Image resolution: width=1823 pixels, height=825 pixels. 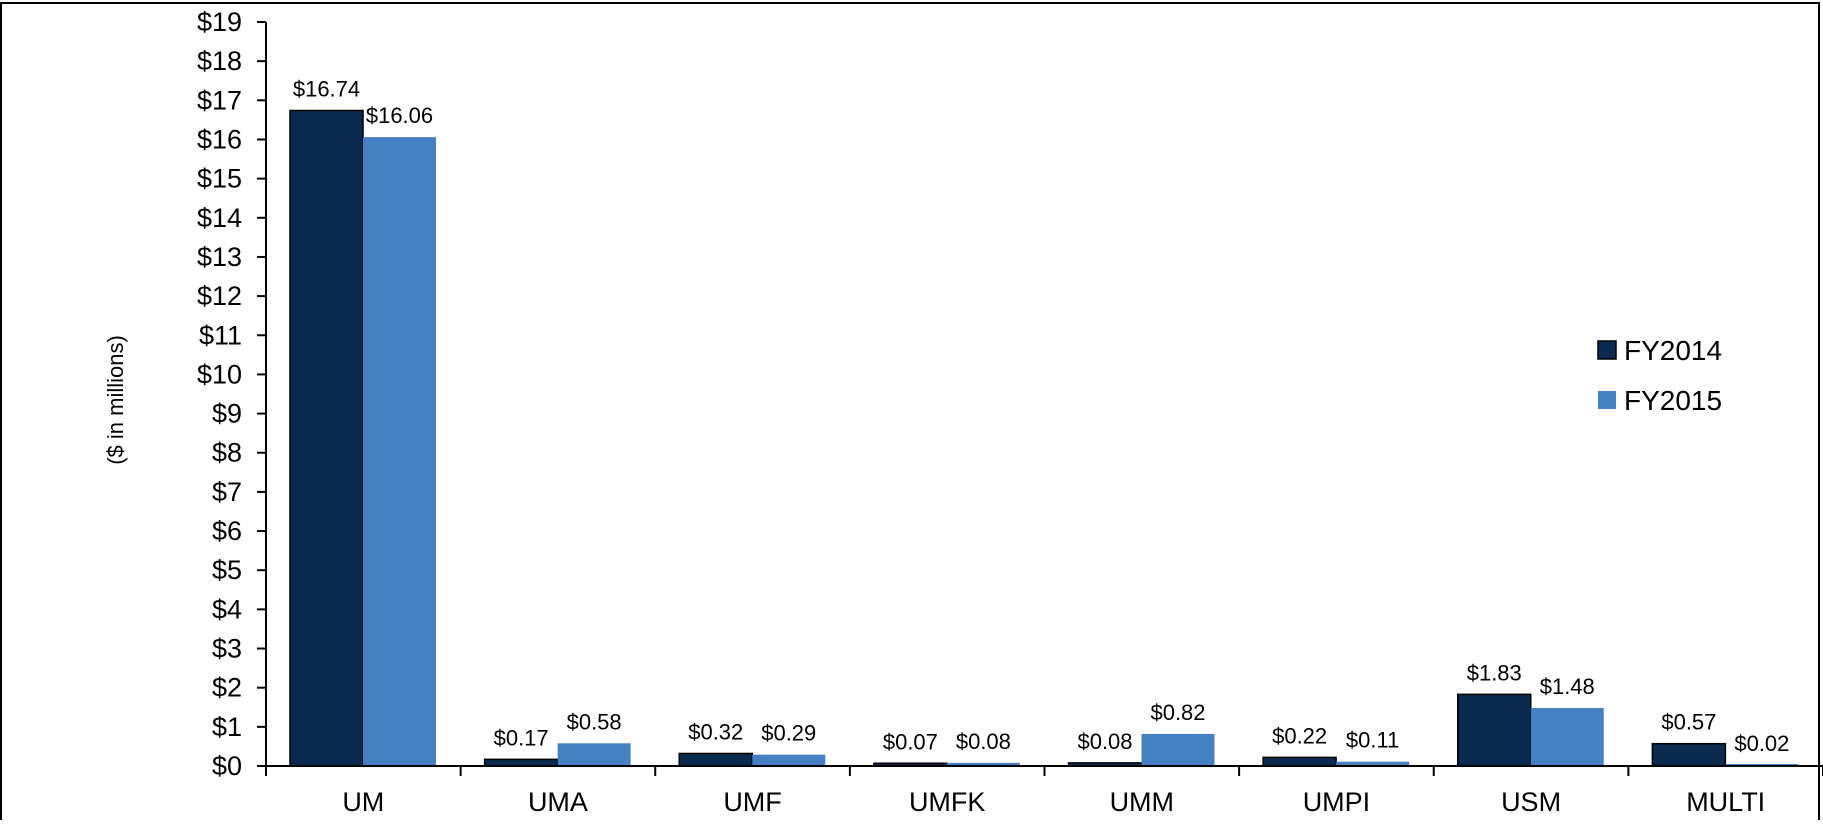 What do you see at coordinates (521, 737) in the screenshot?
I see `data-label-fy2014-uma: $0.17` at bounding box center [521, 737].